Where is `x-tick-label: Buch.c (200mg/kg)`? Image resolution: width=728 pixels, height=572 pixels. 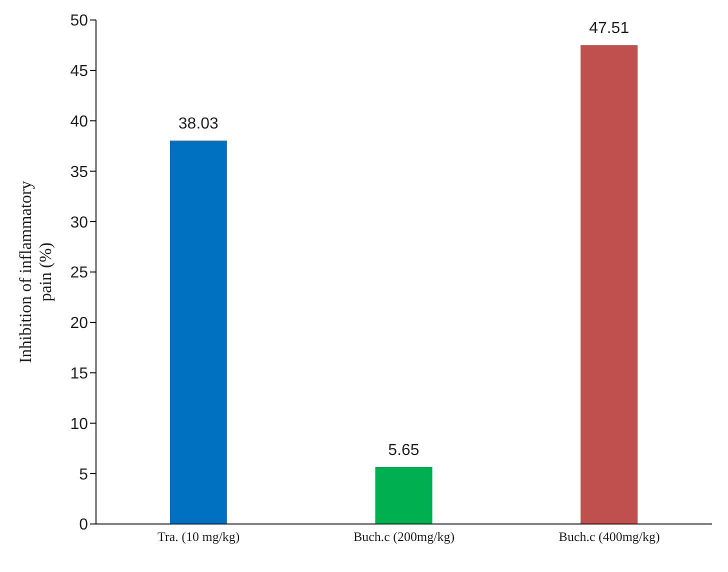 x-tick-label: Buch.c (200mg/kg) is located at coordinates (404, 536).